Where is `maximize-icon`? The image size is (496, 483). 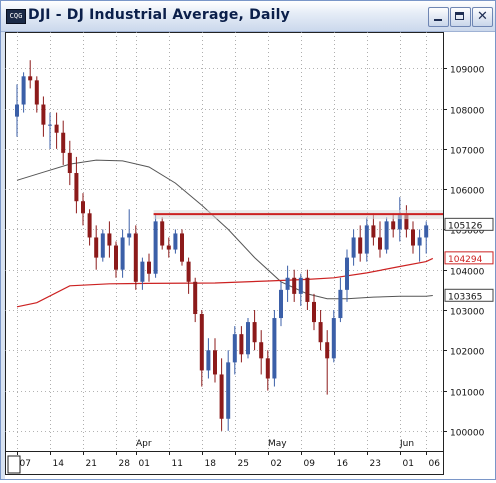
maximize-icon is located at coordinates (459, 16).